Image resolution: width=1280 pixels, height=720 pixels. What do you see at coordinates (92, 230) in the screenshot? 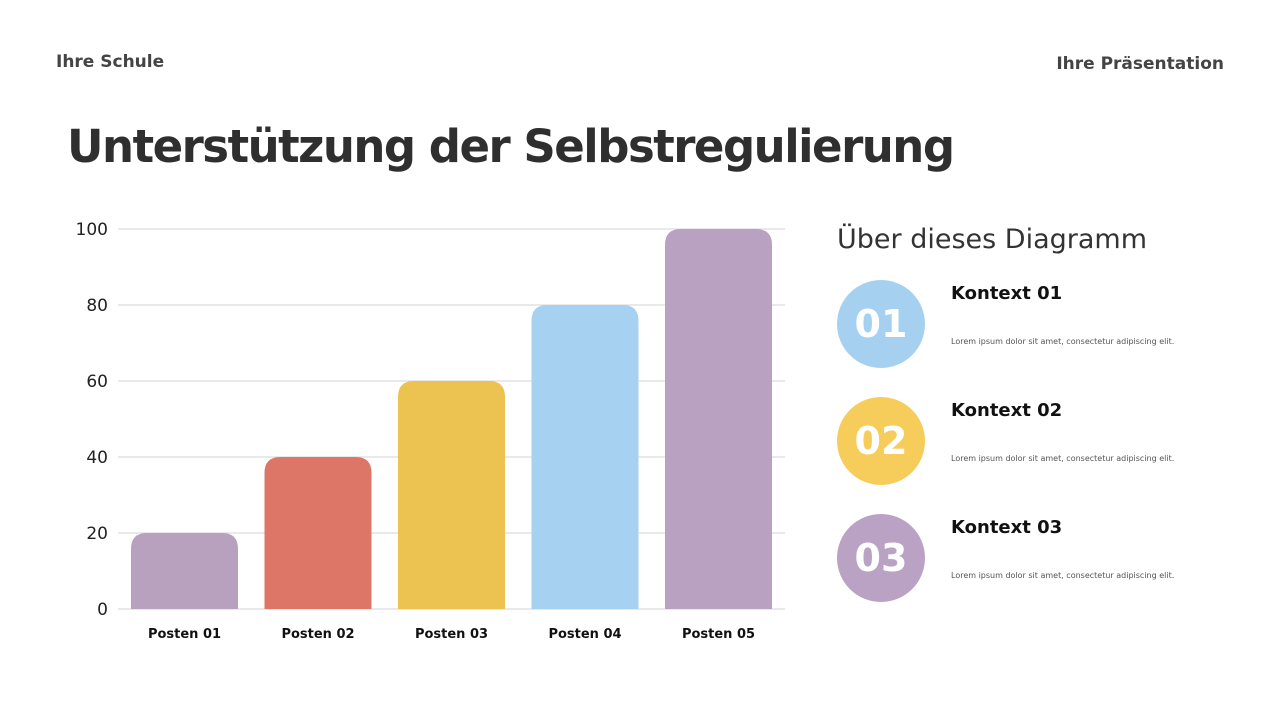
I see `y-tick-label: 100` at bounding box center [92, 230].